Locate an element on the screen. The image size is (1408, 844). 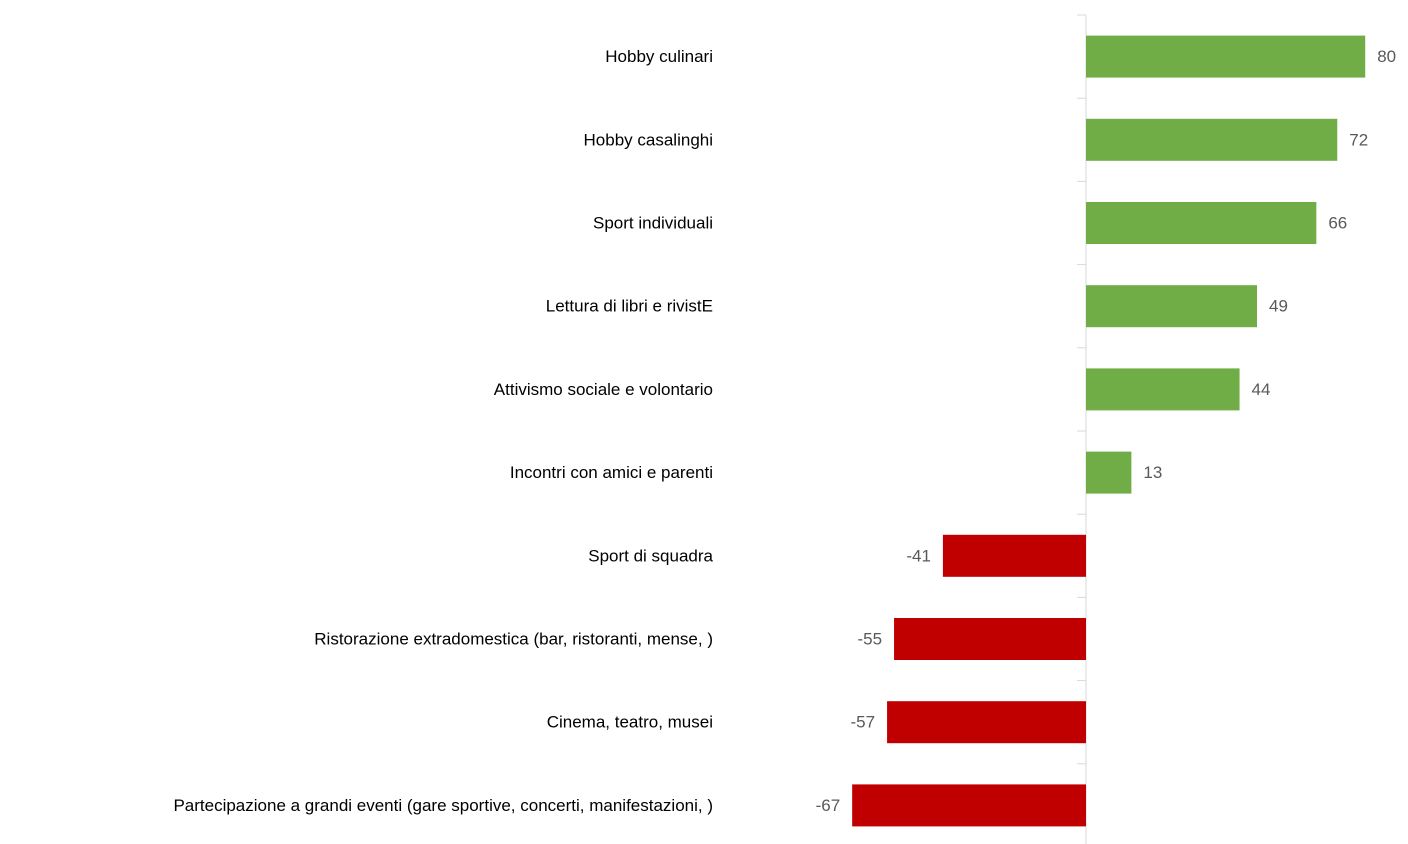
value-label: 13 is located at coordinates (1152, 472).